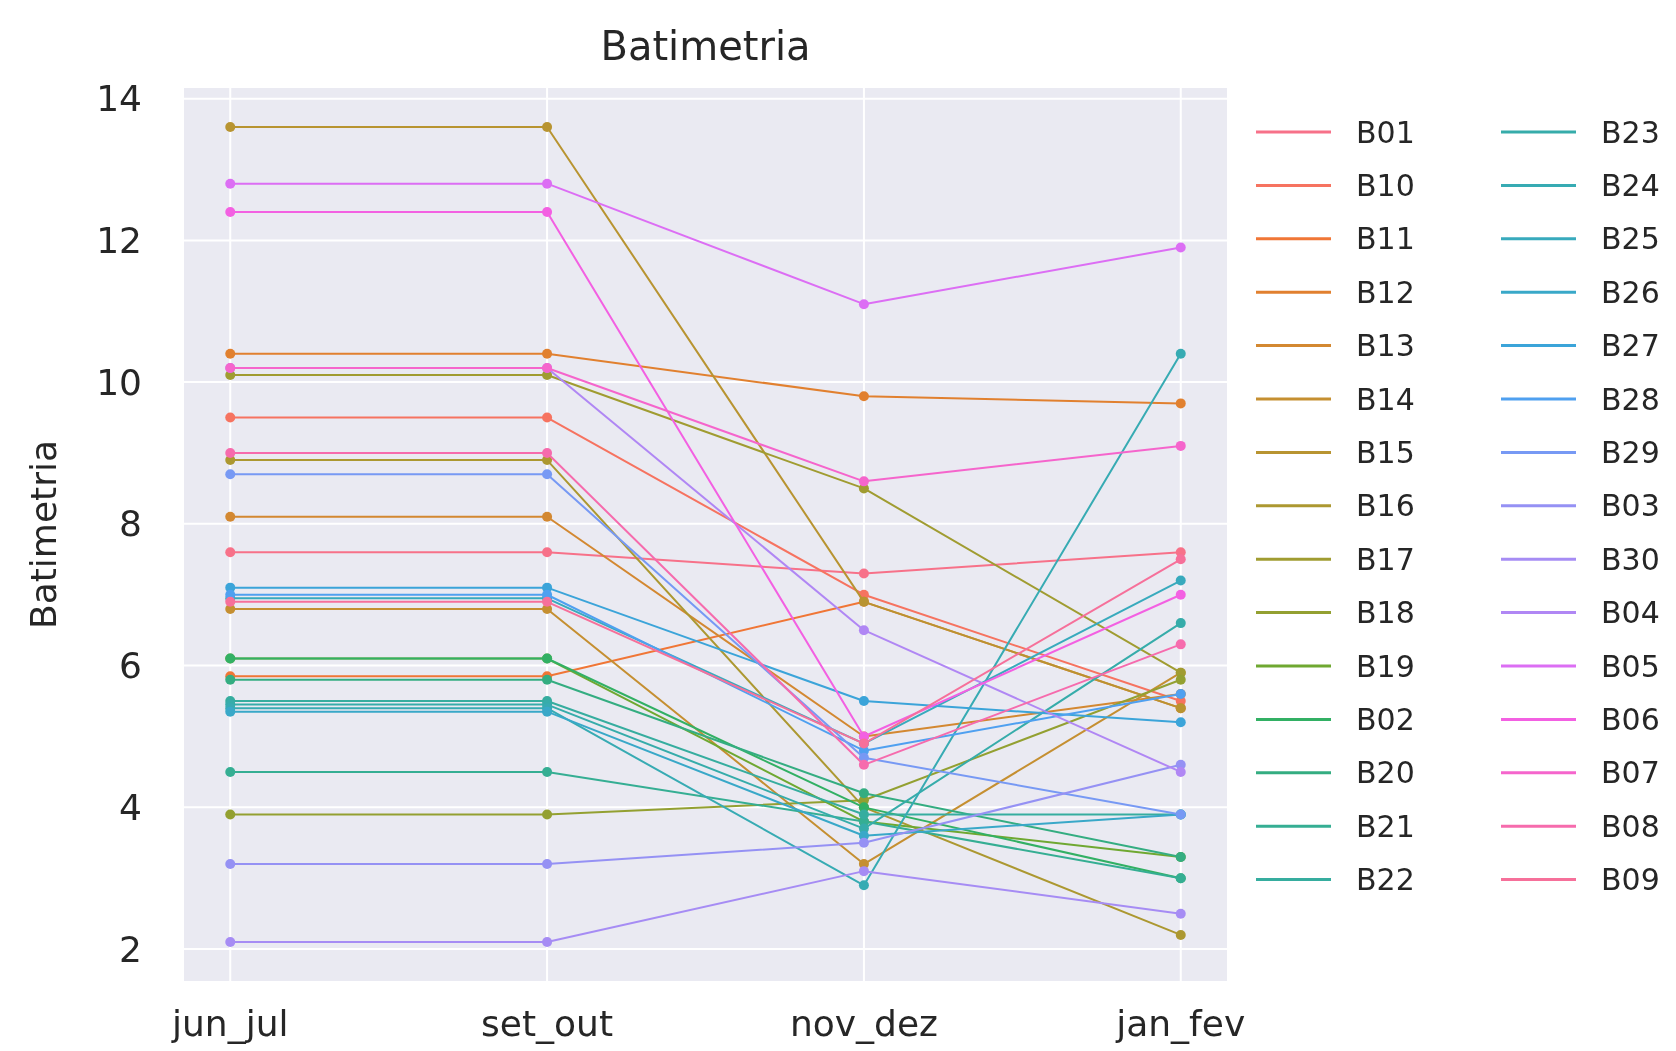  What do you see at coordinates (1630, 613) in the screenshot?
I see `legend-label: B04` at bounding box center [1630, 613].